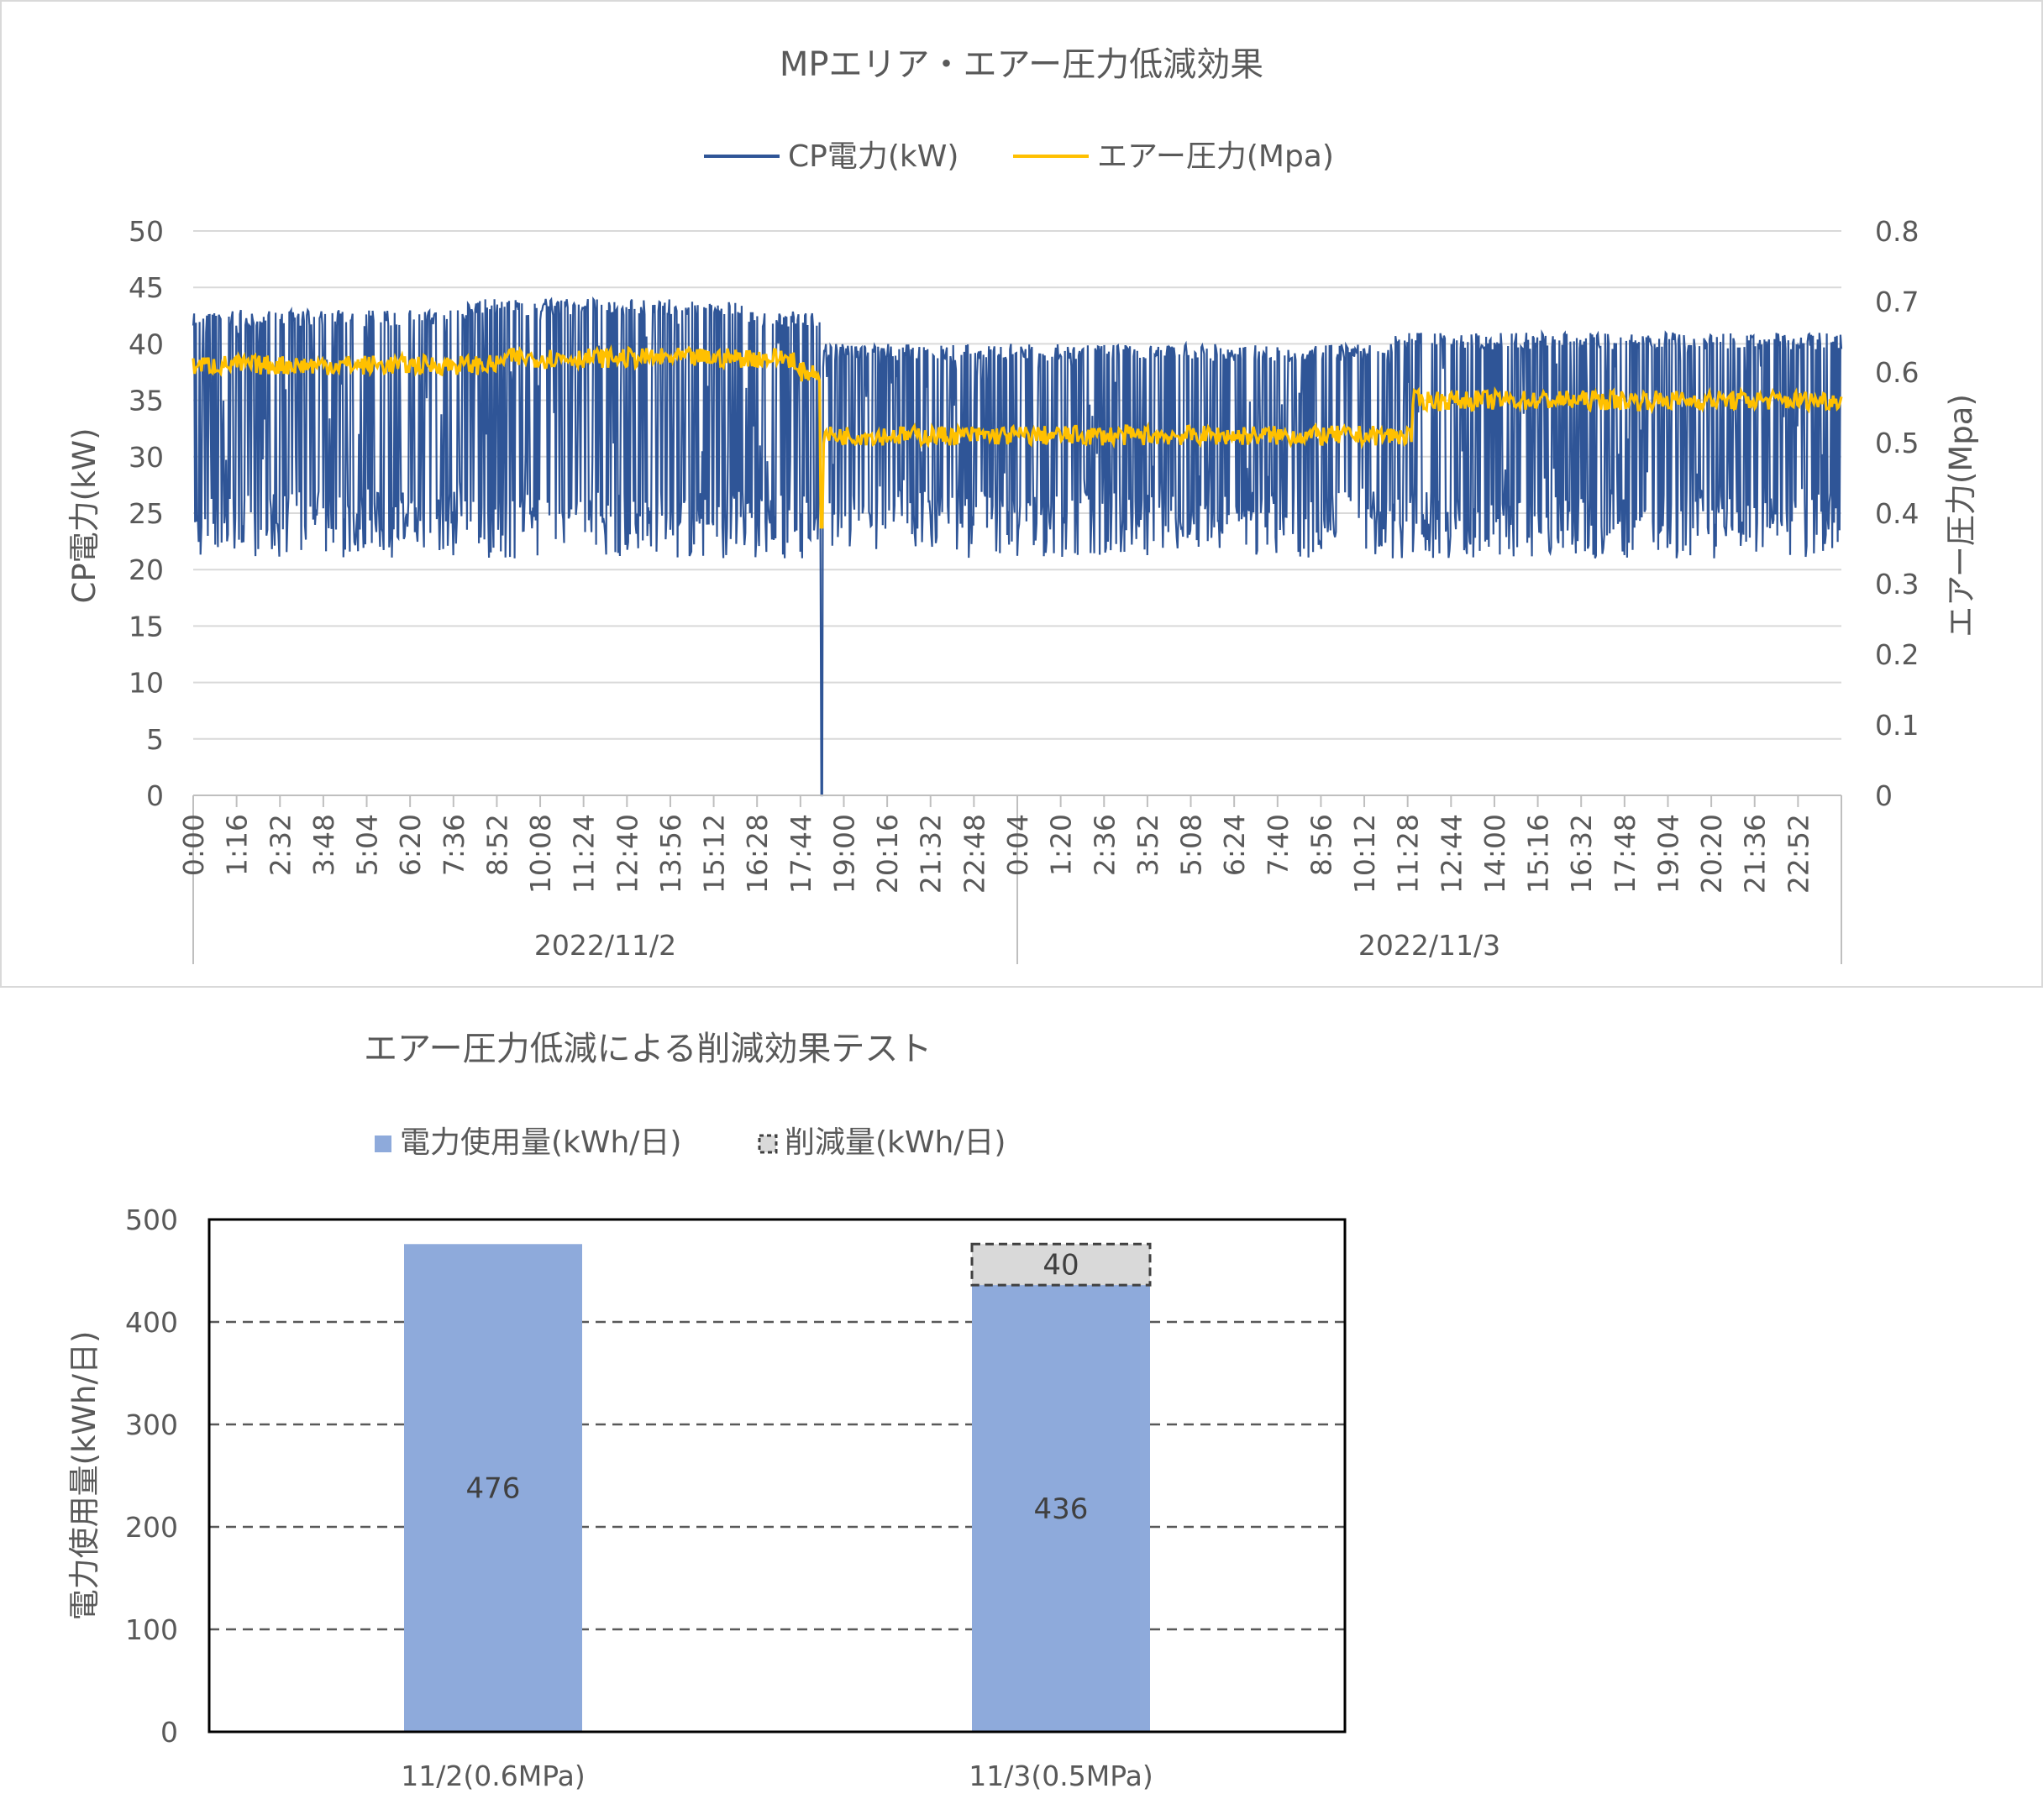 This screenshot has width=2043, height=1820. I want to click on x-tick-label: 2:32, so click(280, 845).